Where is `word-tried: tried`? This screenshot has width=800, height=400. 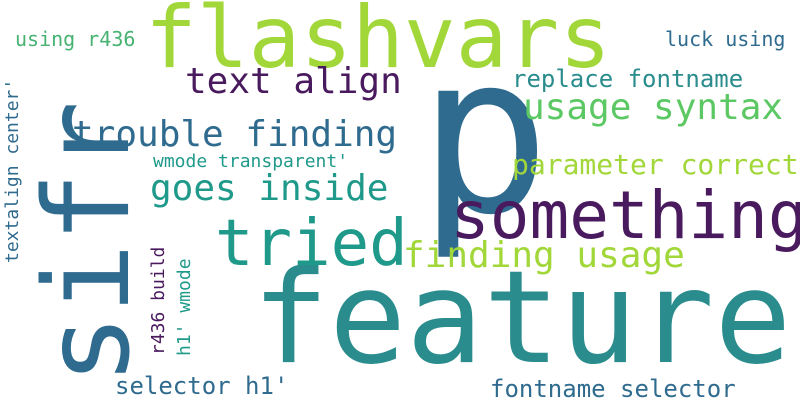
word-tried: tried is located at coordinates (311, 244).